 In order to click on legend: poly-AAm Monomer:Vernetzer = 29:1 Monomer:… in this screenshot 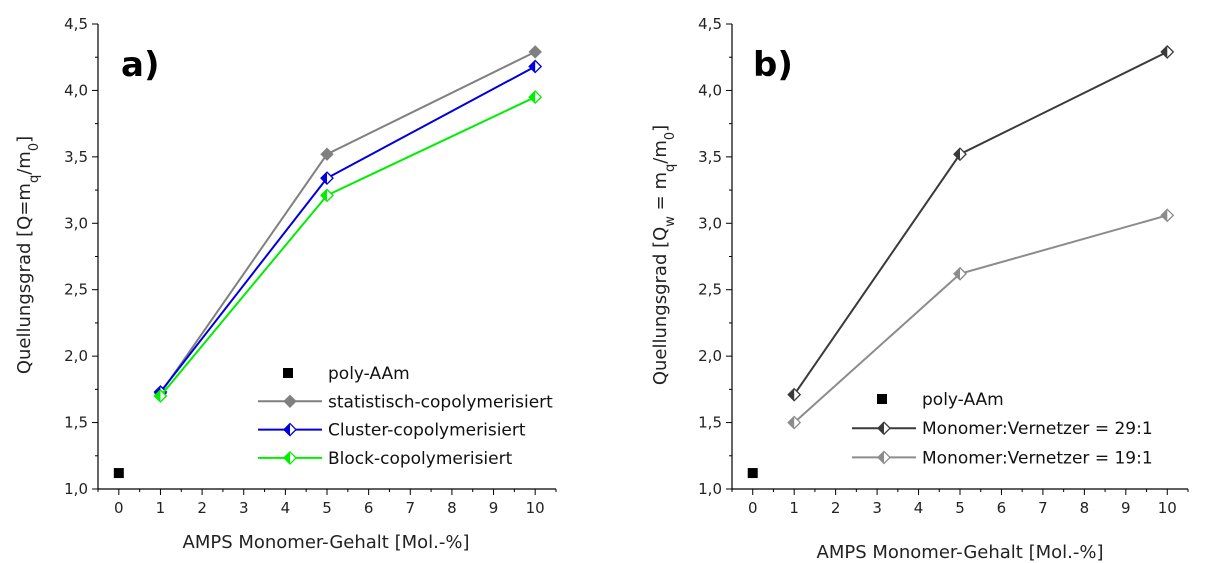, I will do `click(1002, 429)`.